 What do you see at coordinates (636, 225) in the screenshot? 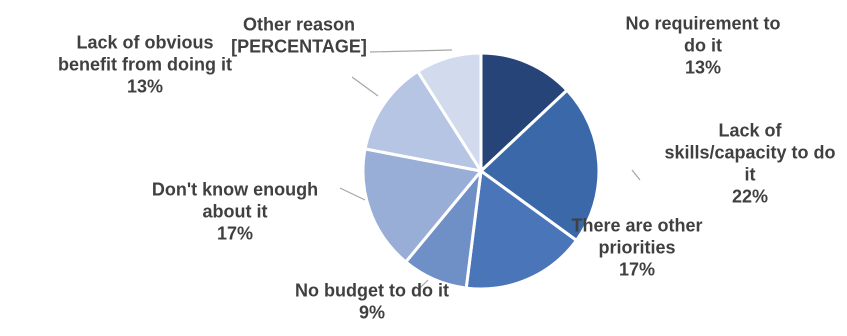
I see `data-label-line: There are other` at bounding box center [636, 225].